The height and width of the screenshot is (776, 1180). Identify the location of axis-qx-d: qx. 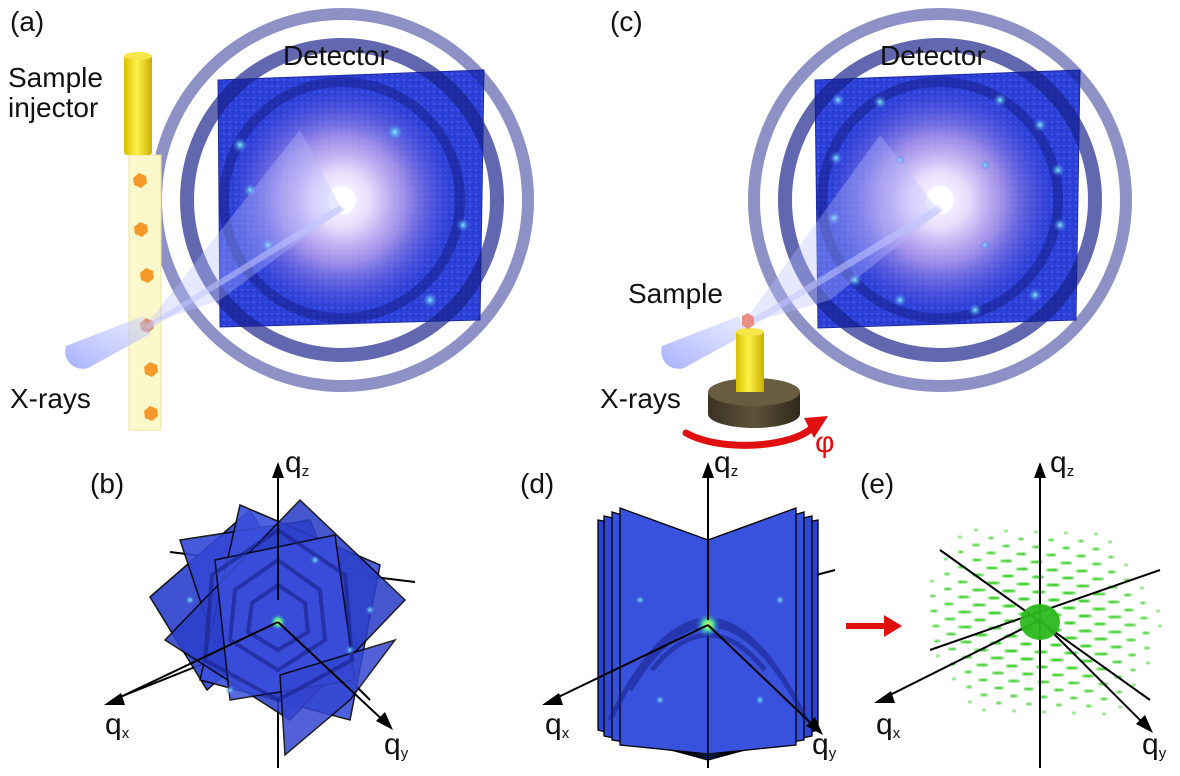
(557, 725).